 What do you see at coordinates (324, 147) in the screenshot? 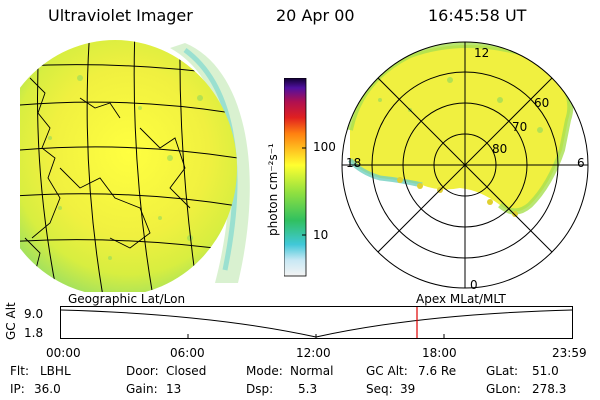
I see `colorbar-tick-100: 100` at bounding box center [324, 147].